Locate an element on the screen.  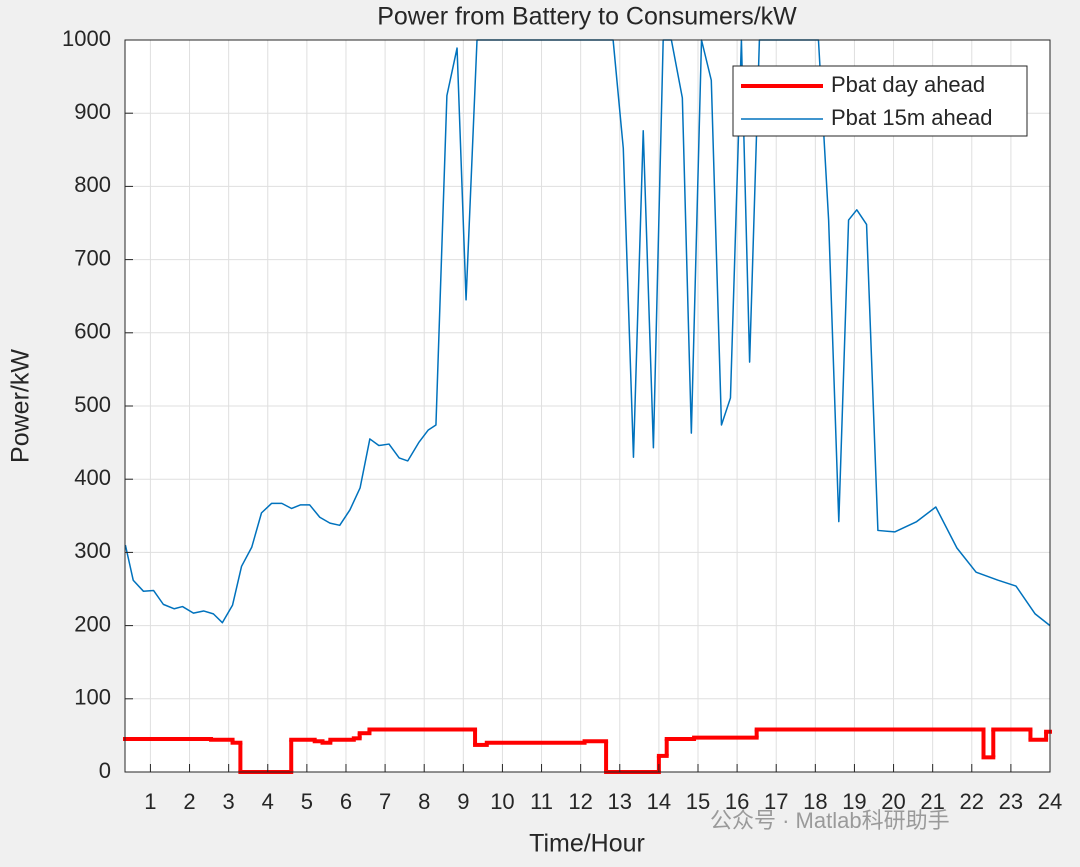
x-tick-label: 1 is located at coordinates (150, 801).